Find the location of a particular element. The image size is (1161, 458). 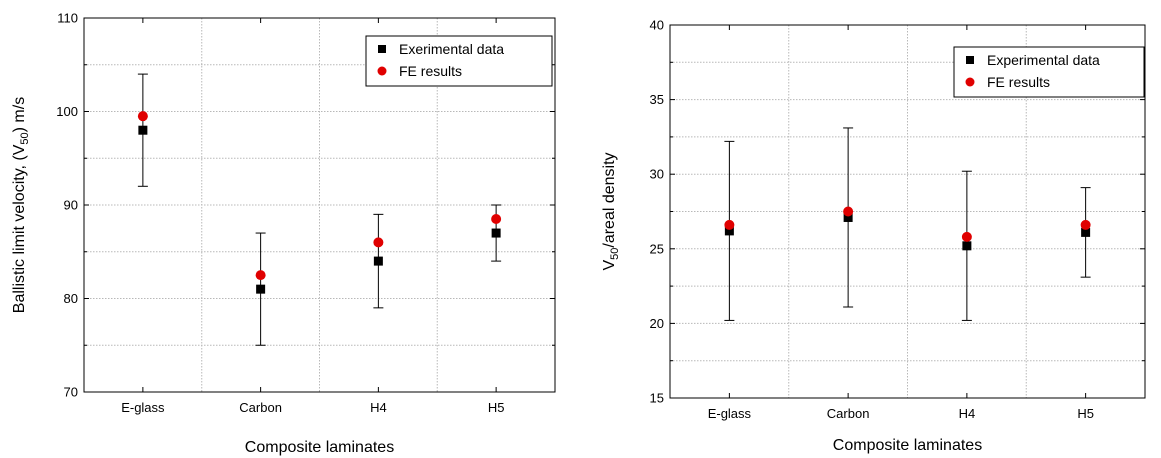

y-axis-title: V50/areal density is located at coordinates (611, 211).